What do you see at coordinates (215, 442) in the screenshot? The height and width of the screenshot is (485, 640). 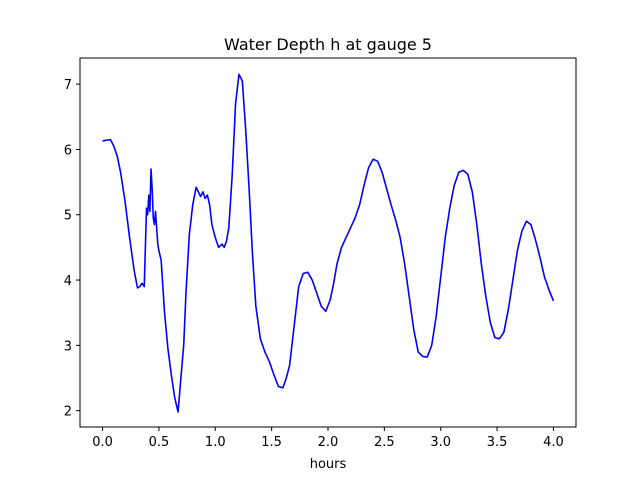 I see `x-tick-label: 1.0` at bounding box center [215, 442].